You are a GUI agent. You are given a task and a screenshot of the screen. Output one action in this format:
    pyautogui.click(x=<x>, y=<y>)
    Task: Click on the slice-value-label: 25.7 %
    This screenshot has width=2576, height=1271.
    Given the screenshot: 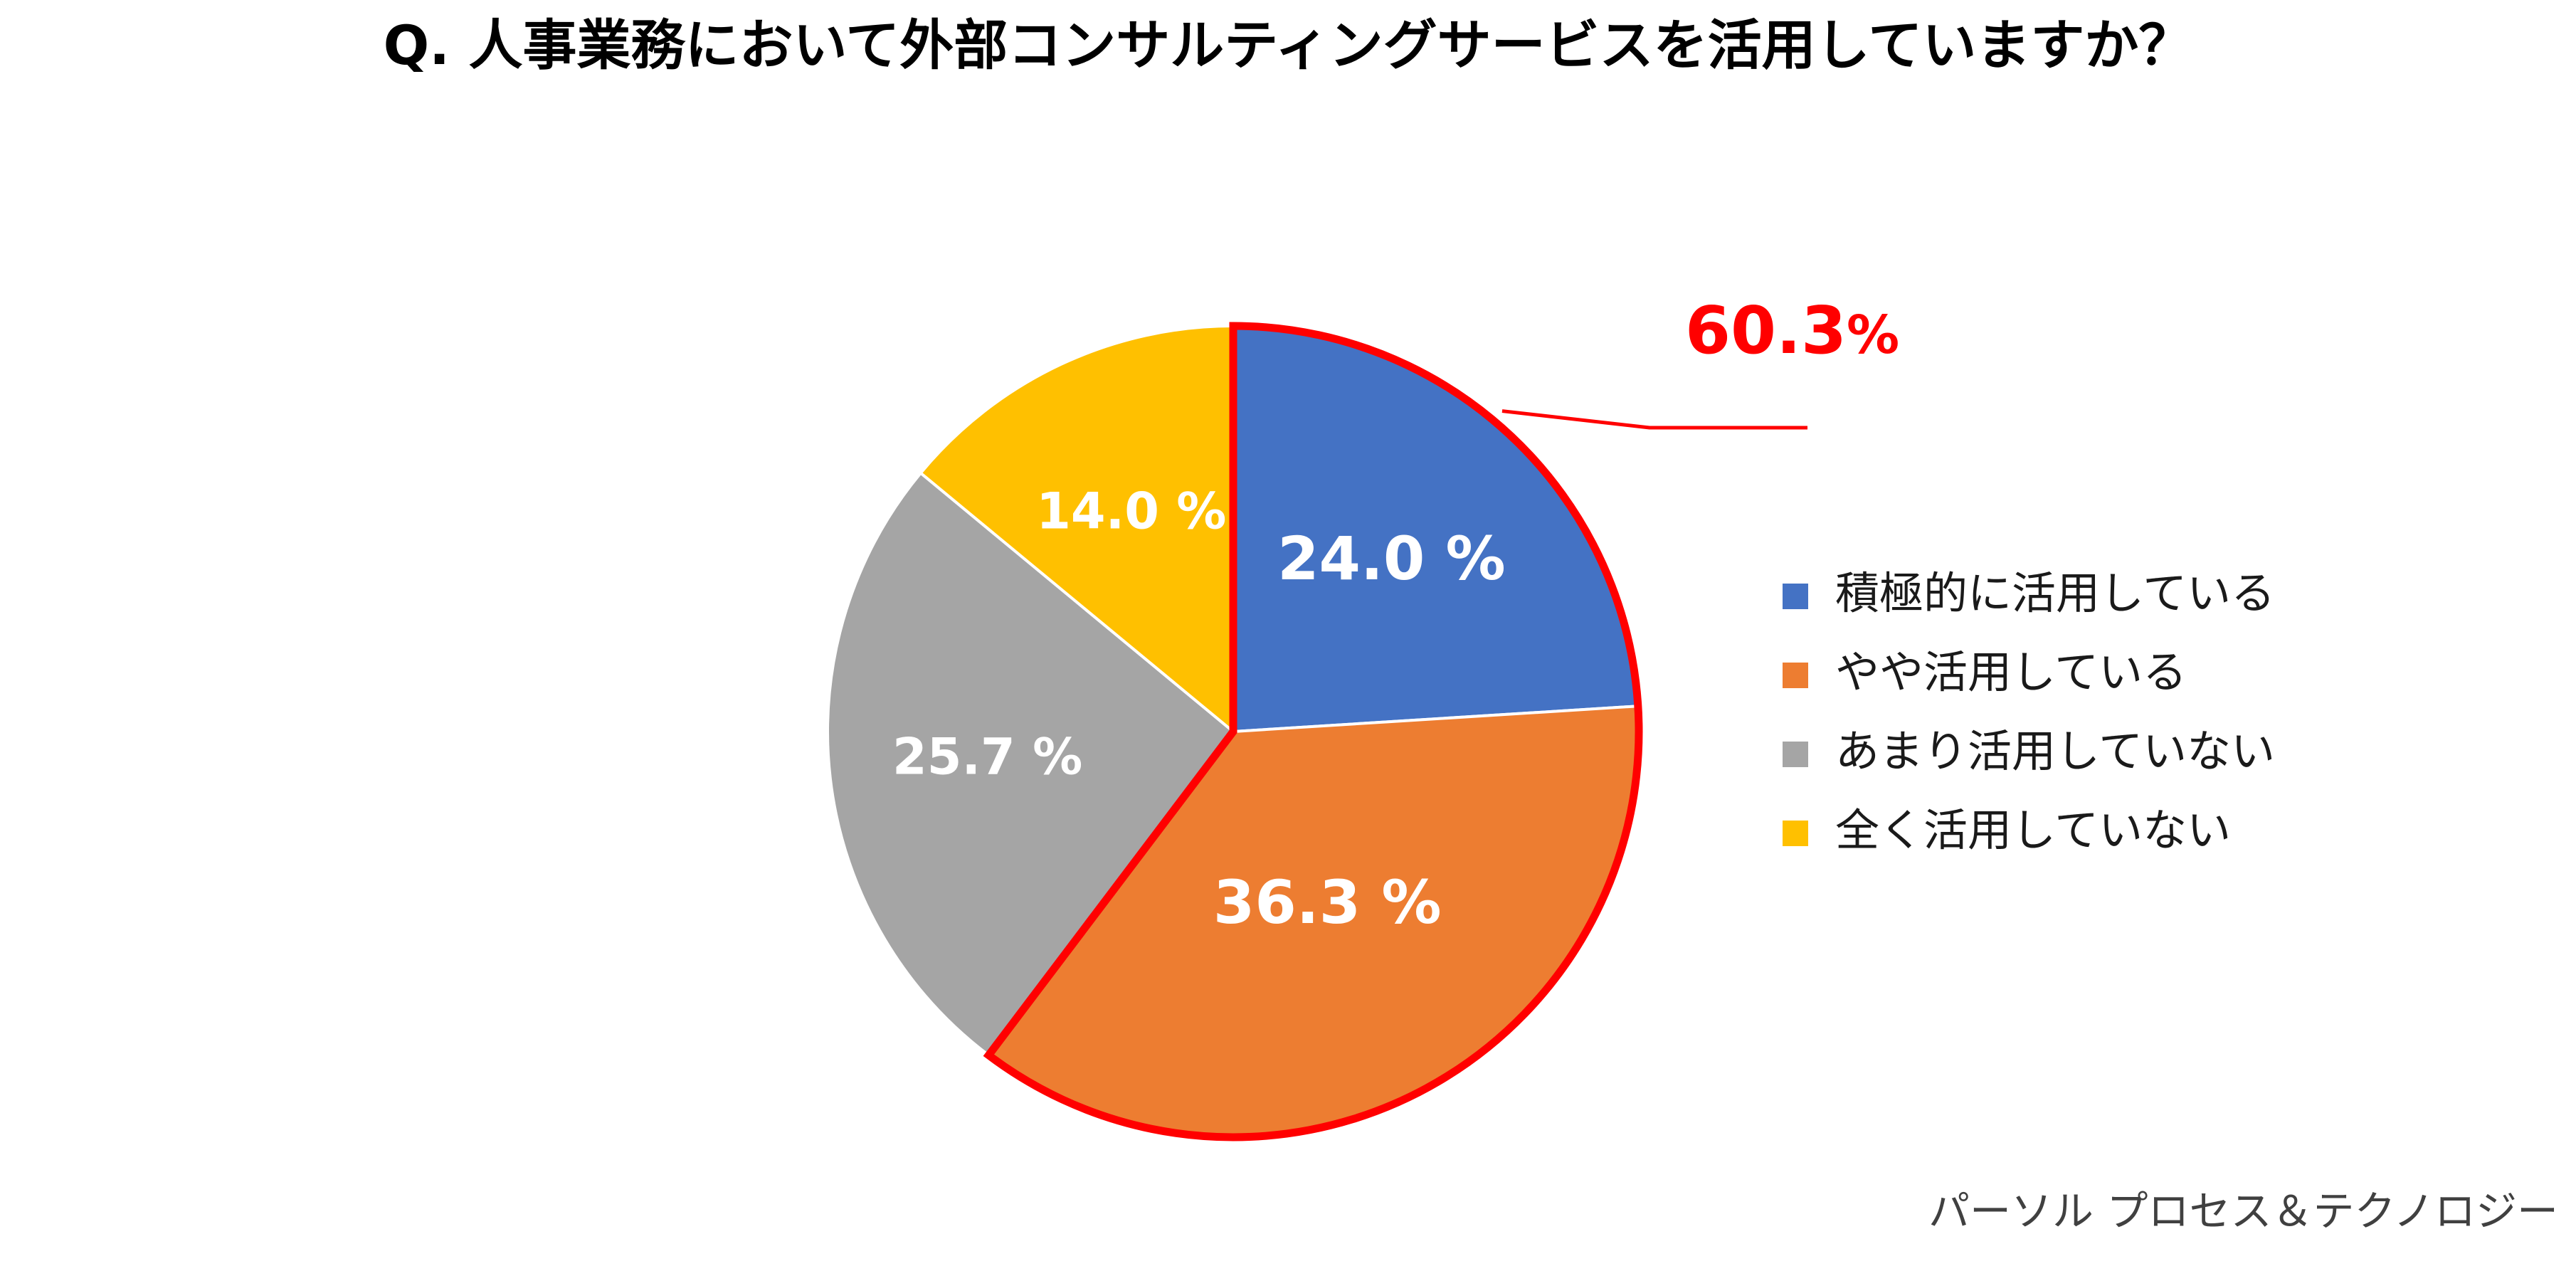 What is the action you would take?
    pyautogui.click(x=987, y=756)
    